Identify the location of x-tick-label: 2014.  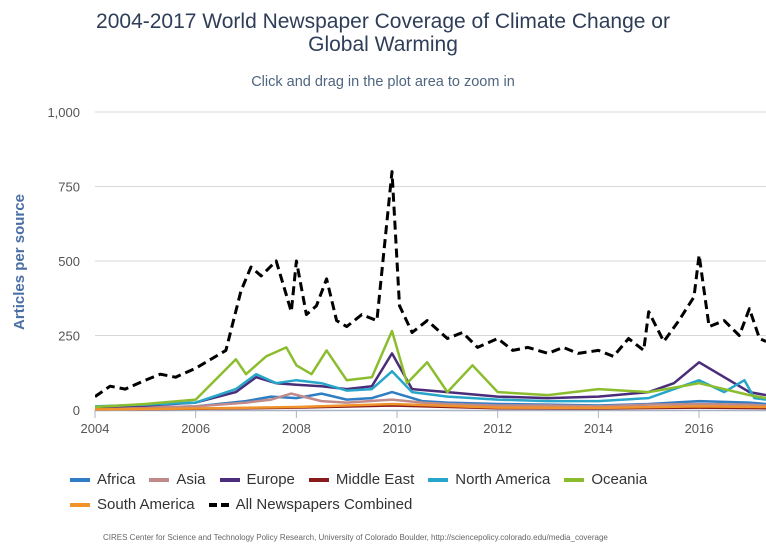
(598, 428).